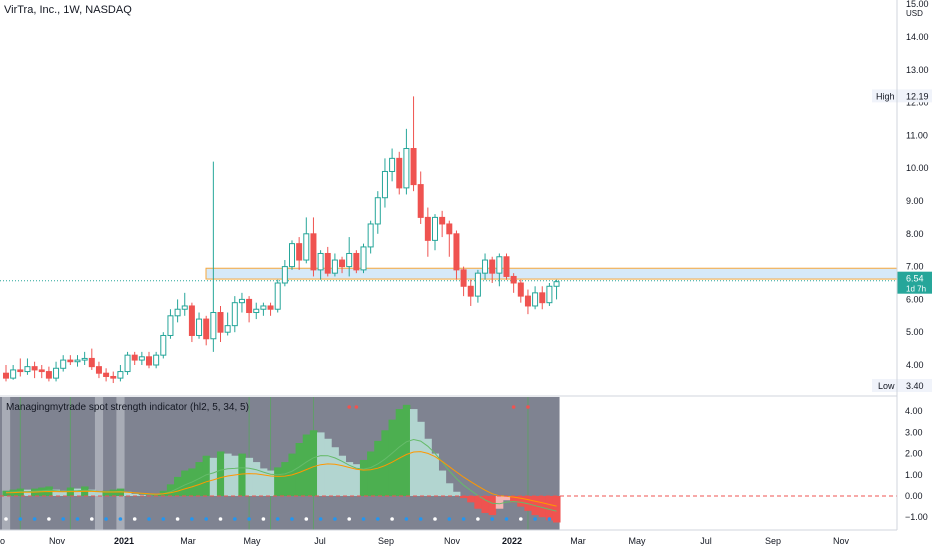 The image size is (932, 555). Describe the element at coordinates (915, 267) in the screenshot. I see `price-tick-label: 7.00` at that location.